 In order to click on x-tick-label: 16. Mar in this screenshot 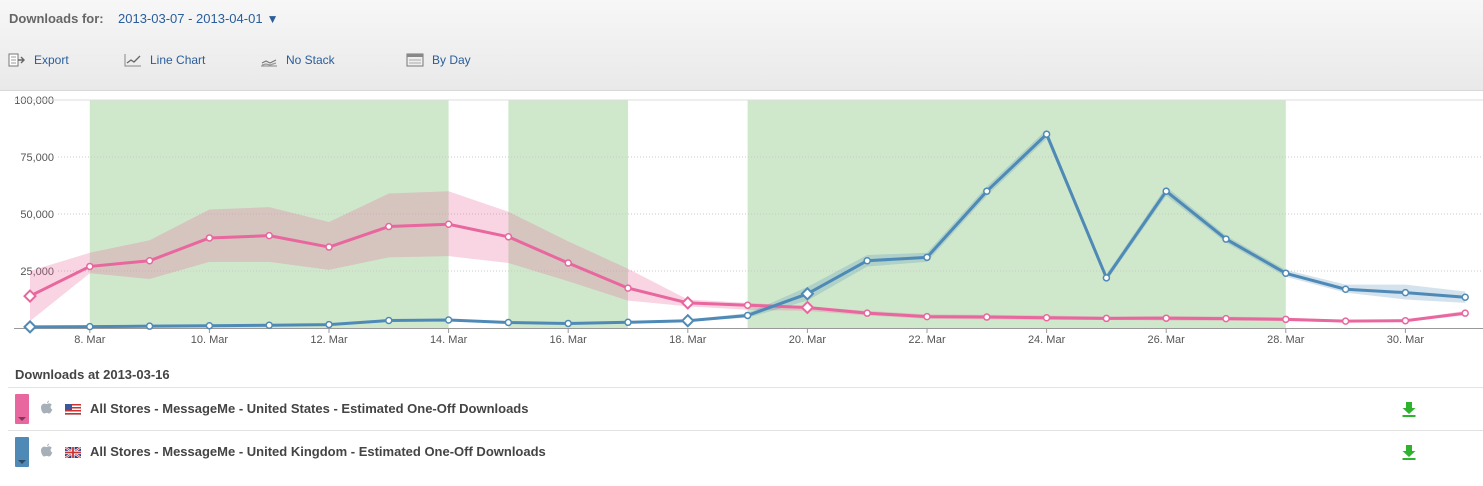, I will do `click(569, 340)`.